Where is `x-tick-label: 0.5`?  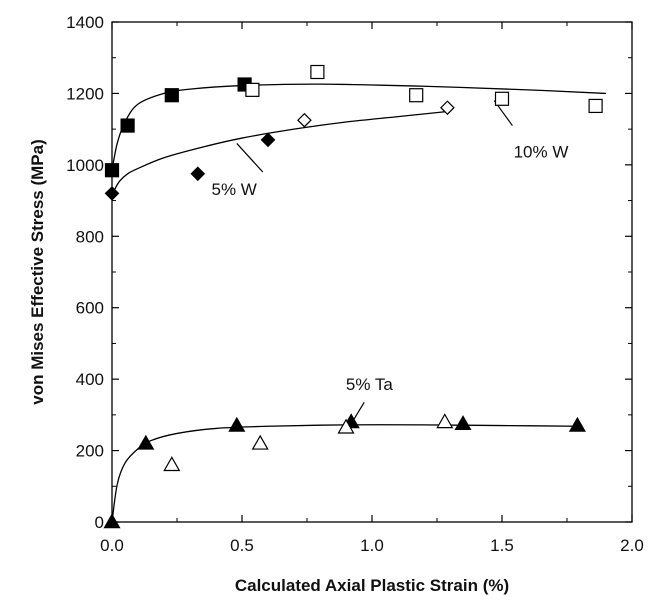 x-tick-label: 0.5 is located at coordinates (242, 545).